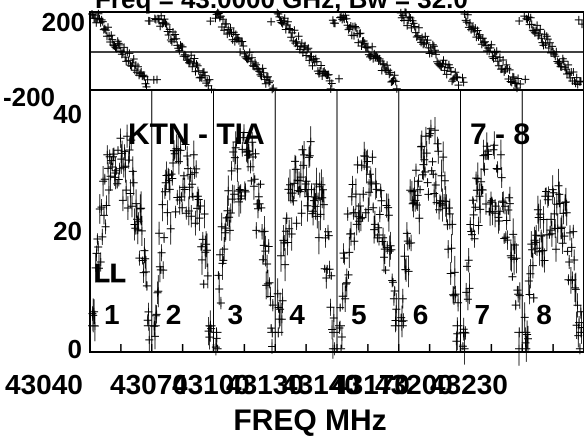 The width and height of the screenshot is (584, 436). Describe the element at coordinates (149, 384) in the screenshot. I see `x-tick-label: 43070` at that location.